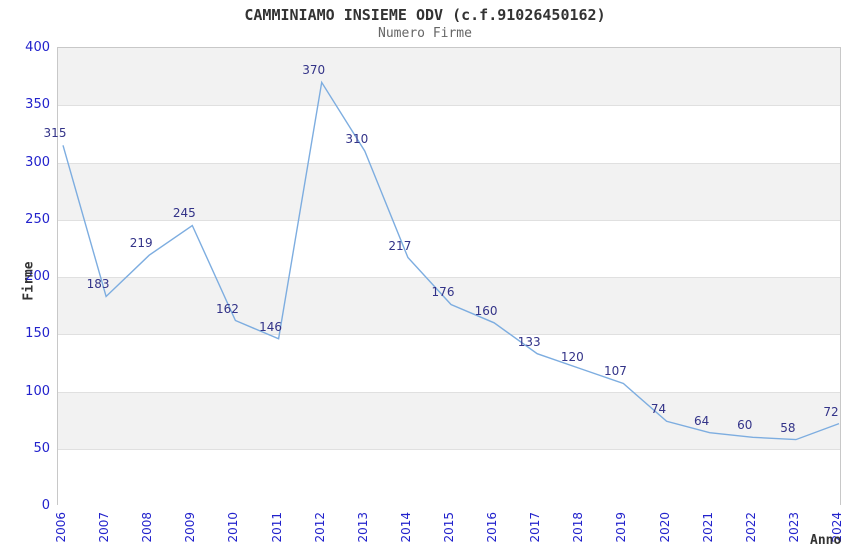  I want to click on data-point-label: 160, so click(486, 310).